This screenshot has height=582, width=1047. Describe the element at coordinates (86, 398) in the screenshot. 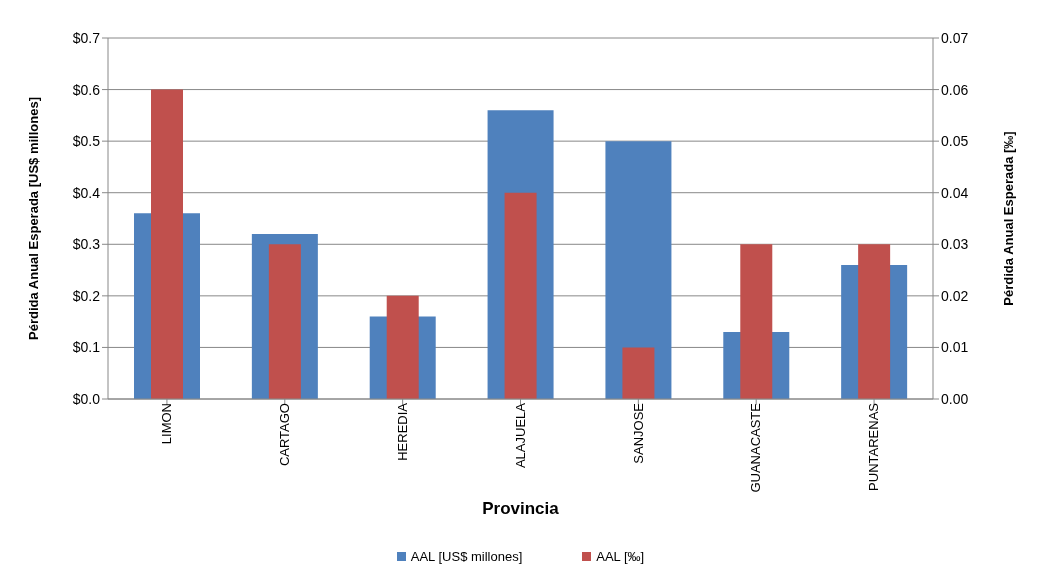

I see `y-tick-label: $0.0` at that location.